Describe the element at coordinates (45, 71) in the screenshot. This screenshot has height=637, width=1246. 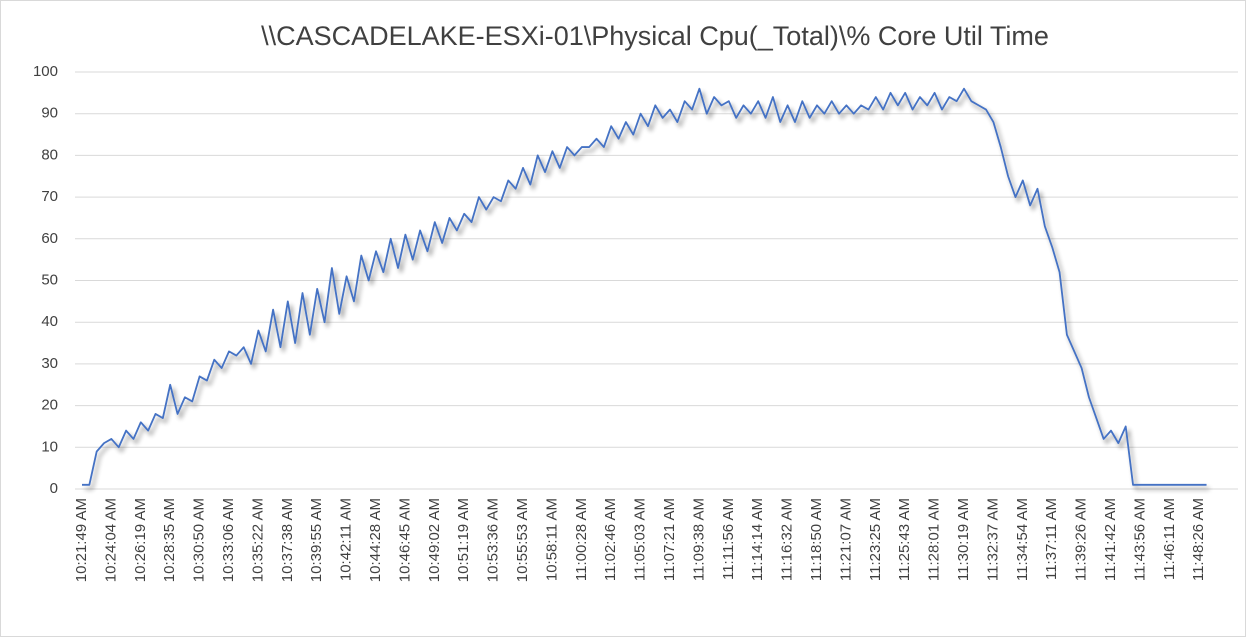
I see `y-tick-label: 100` at that location.